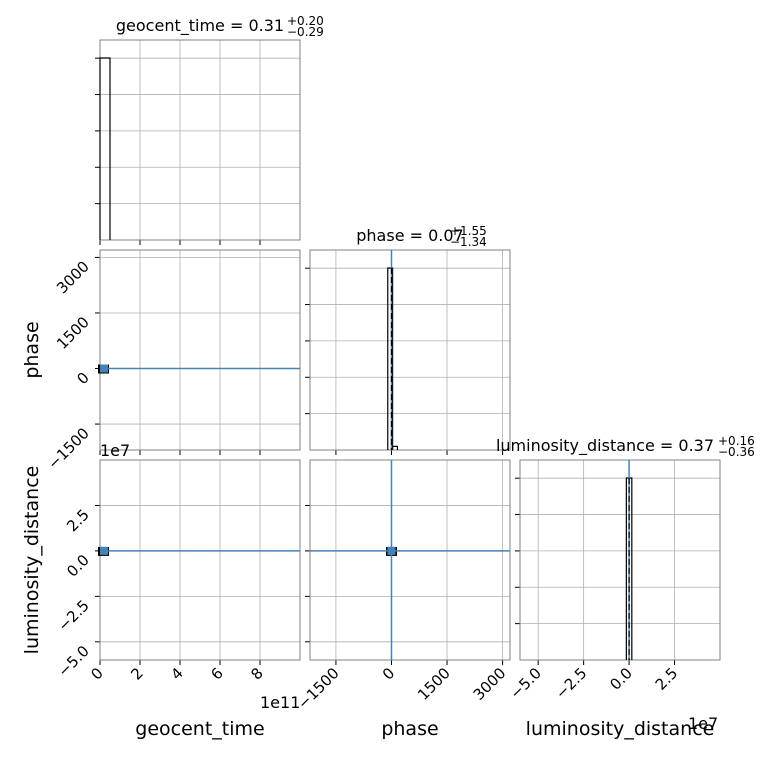  Describe the element at coordinates (620, 729) in the screenshot. I see `xlabel-luminosity-distance: luminosity_distance` at that location.